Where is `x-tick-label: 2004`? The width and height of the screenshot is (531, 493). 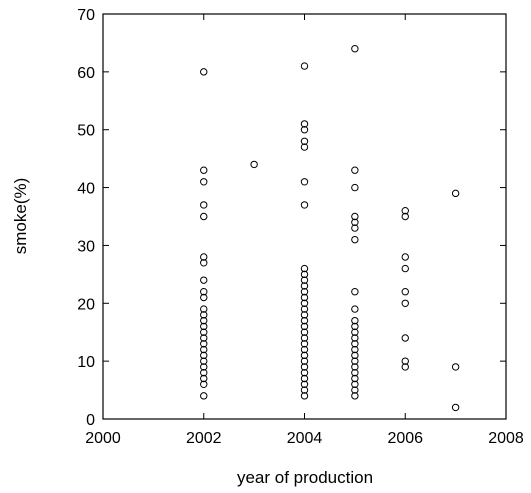
x-tick-label: 2004 is located at coordinates (305, 438).